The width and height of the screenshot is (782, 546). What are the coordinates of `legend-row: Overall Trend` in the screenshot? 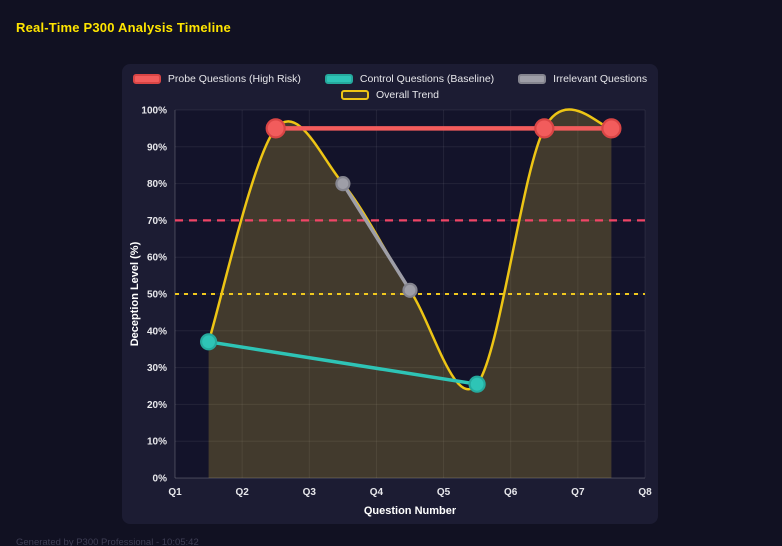 It's located at (390, 95).